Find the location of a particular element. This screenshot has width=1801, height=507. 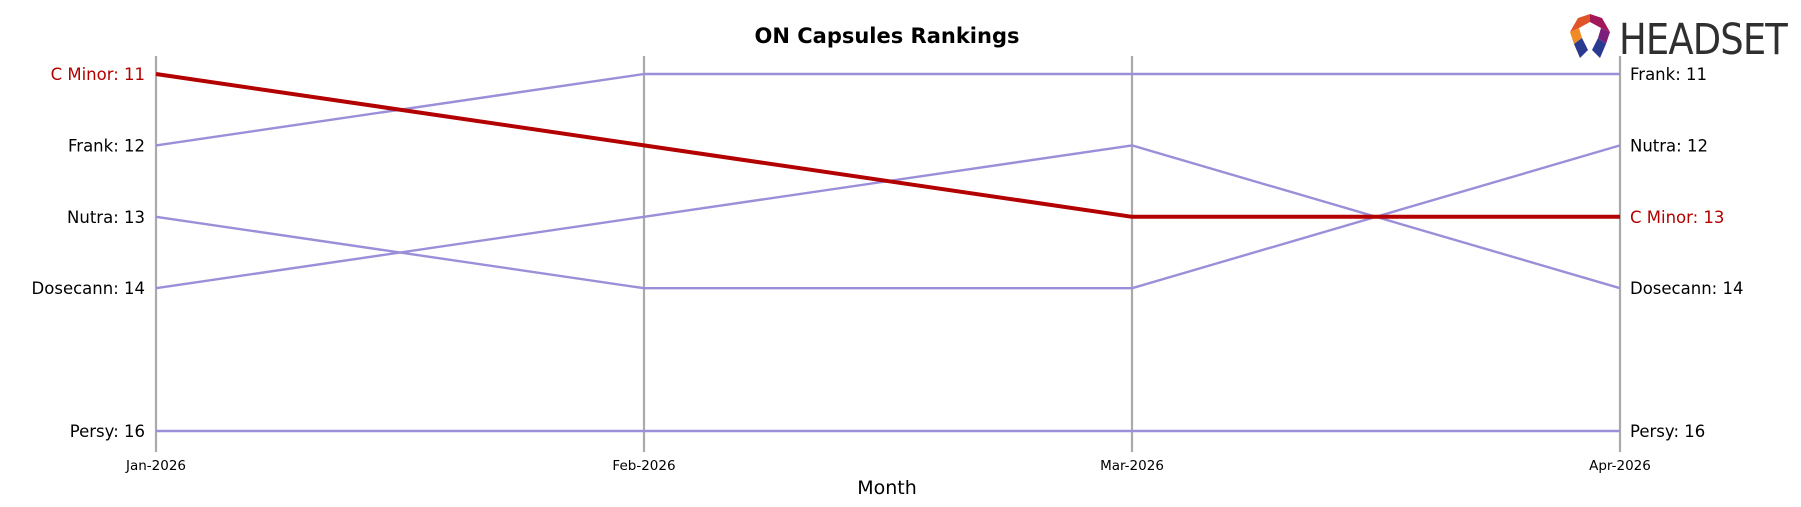

x-tick-label: Jan-2026 is located at coordinates (155, 466).